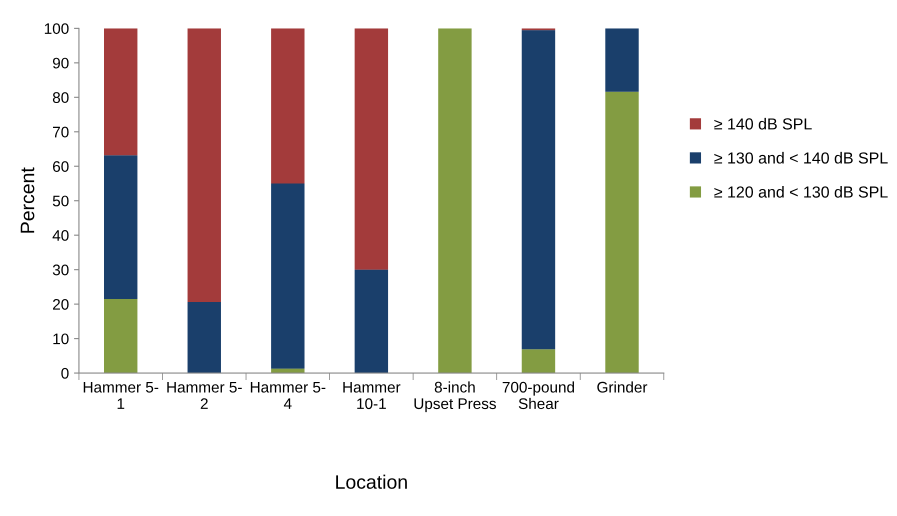 This screenshot has width=897, height=516. What do you see at coordinates (288, 395) in the screenshot?
I see `x-tick-label: Hammer 5- 4` at bounding box center [288, 395].